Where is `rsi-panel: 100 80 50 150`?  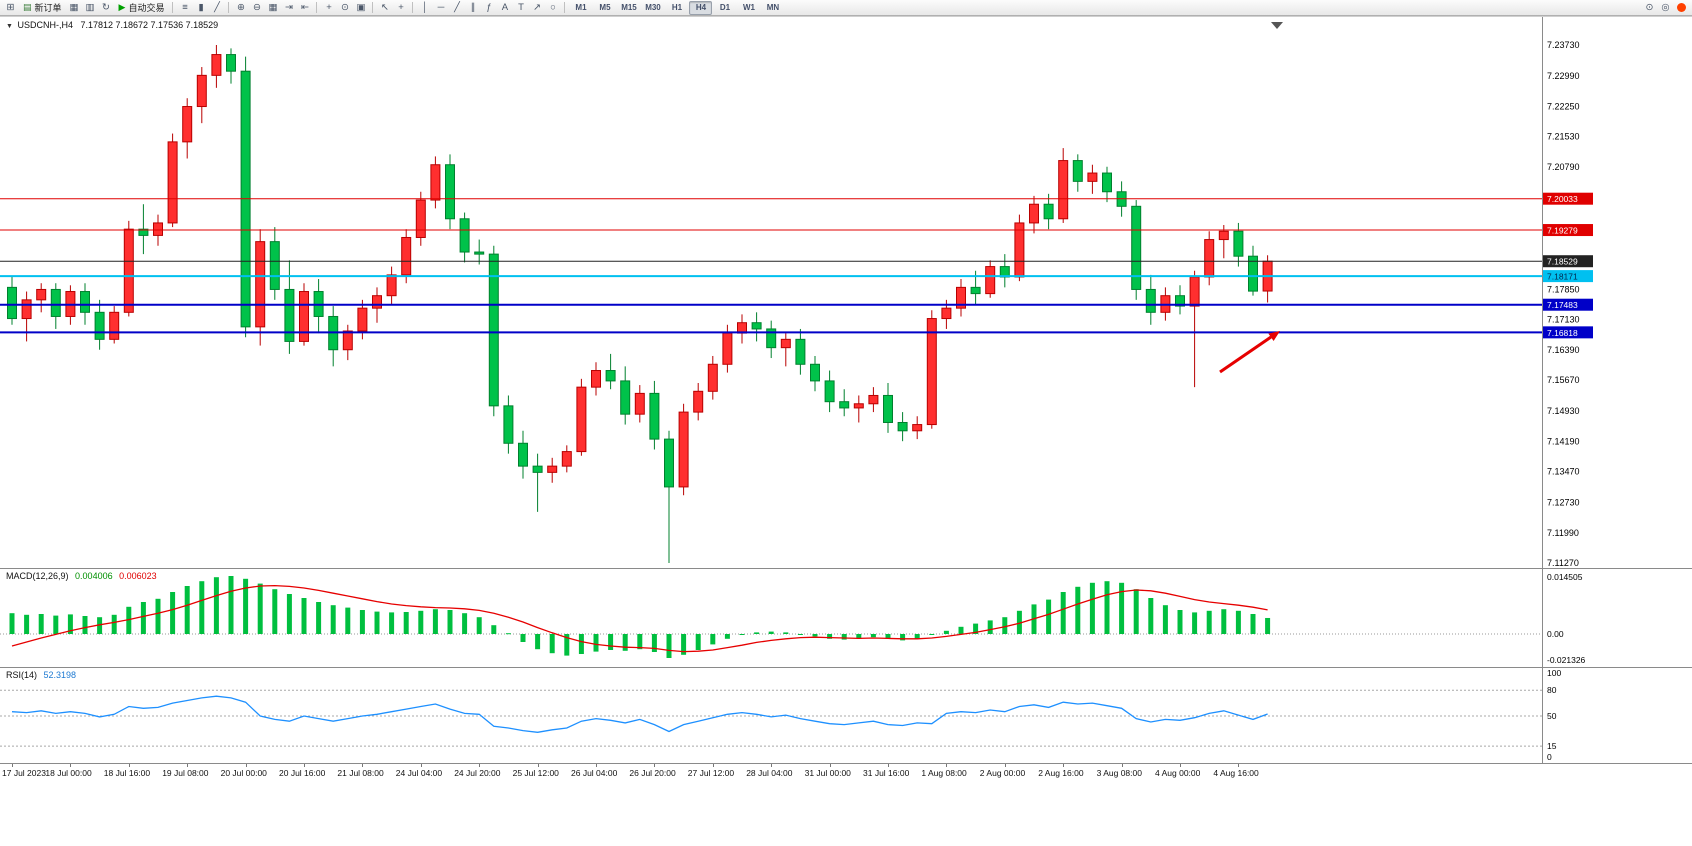
rsi-panel: 100 80 50 150 is located at coordinates (846, 715).